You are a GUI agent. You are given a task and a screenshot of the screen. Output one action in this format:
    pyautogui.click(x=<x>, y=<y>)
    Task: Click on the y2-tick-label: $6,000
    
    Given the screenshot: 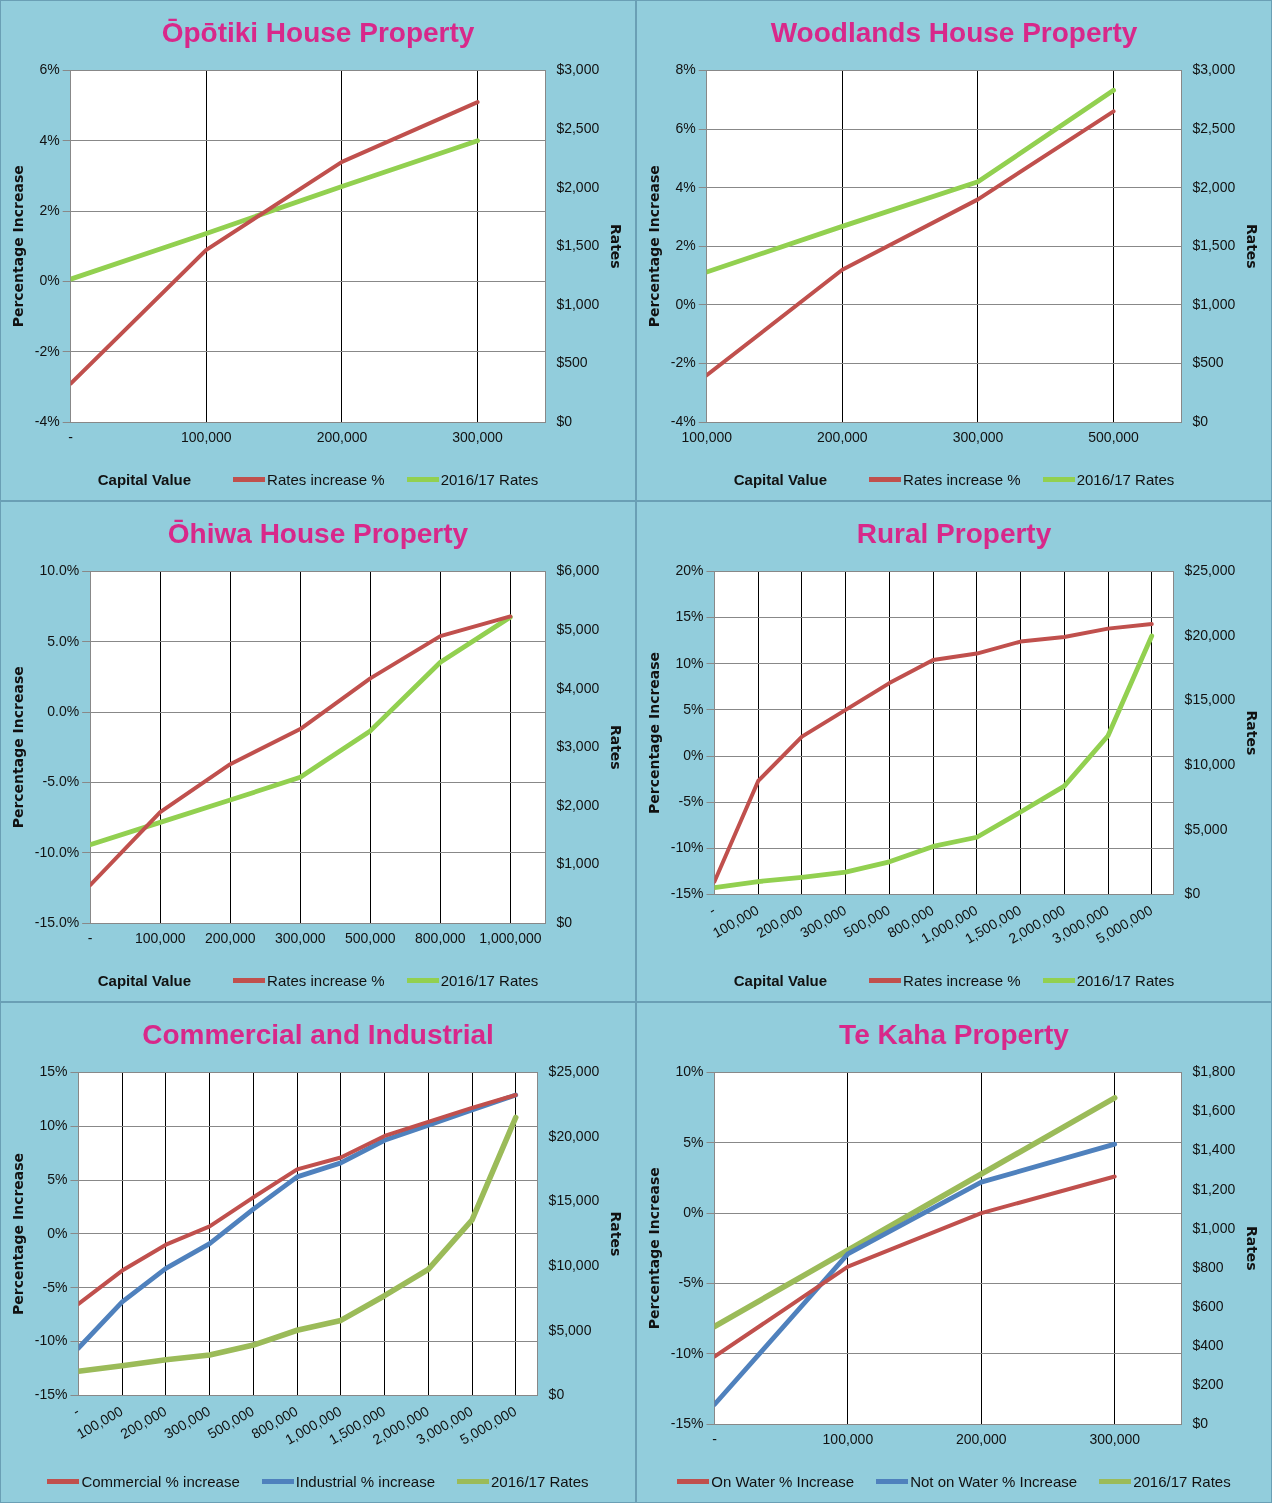 What is the action you would take?
    pyautogui.click(x=578, y=570)
    